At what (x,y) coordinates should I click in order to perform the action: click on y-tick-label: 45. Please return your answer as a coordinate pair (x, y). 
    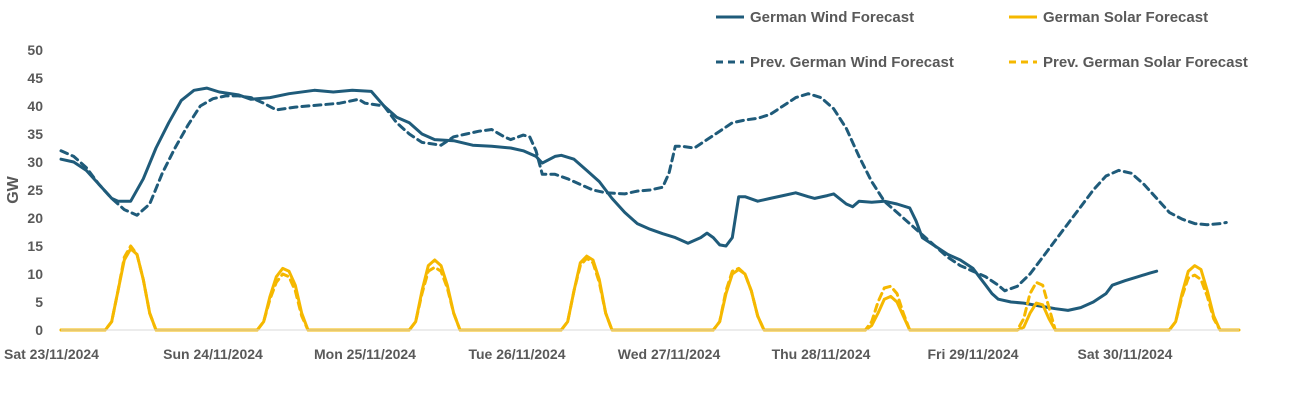
    Looking at the image, I should click on (35, 78).